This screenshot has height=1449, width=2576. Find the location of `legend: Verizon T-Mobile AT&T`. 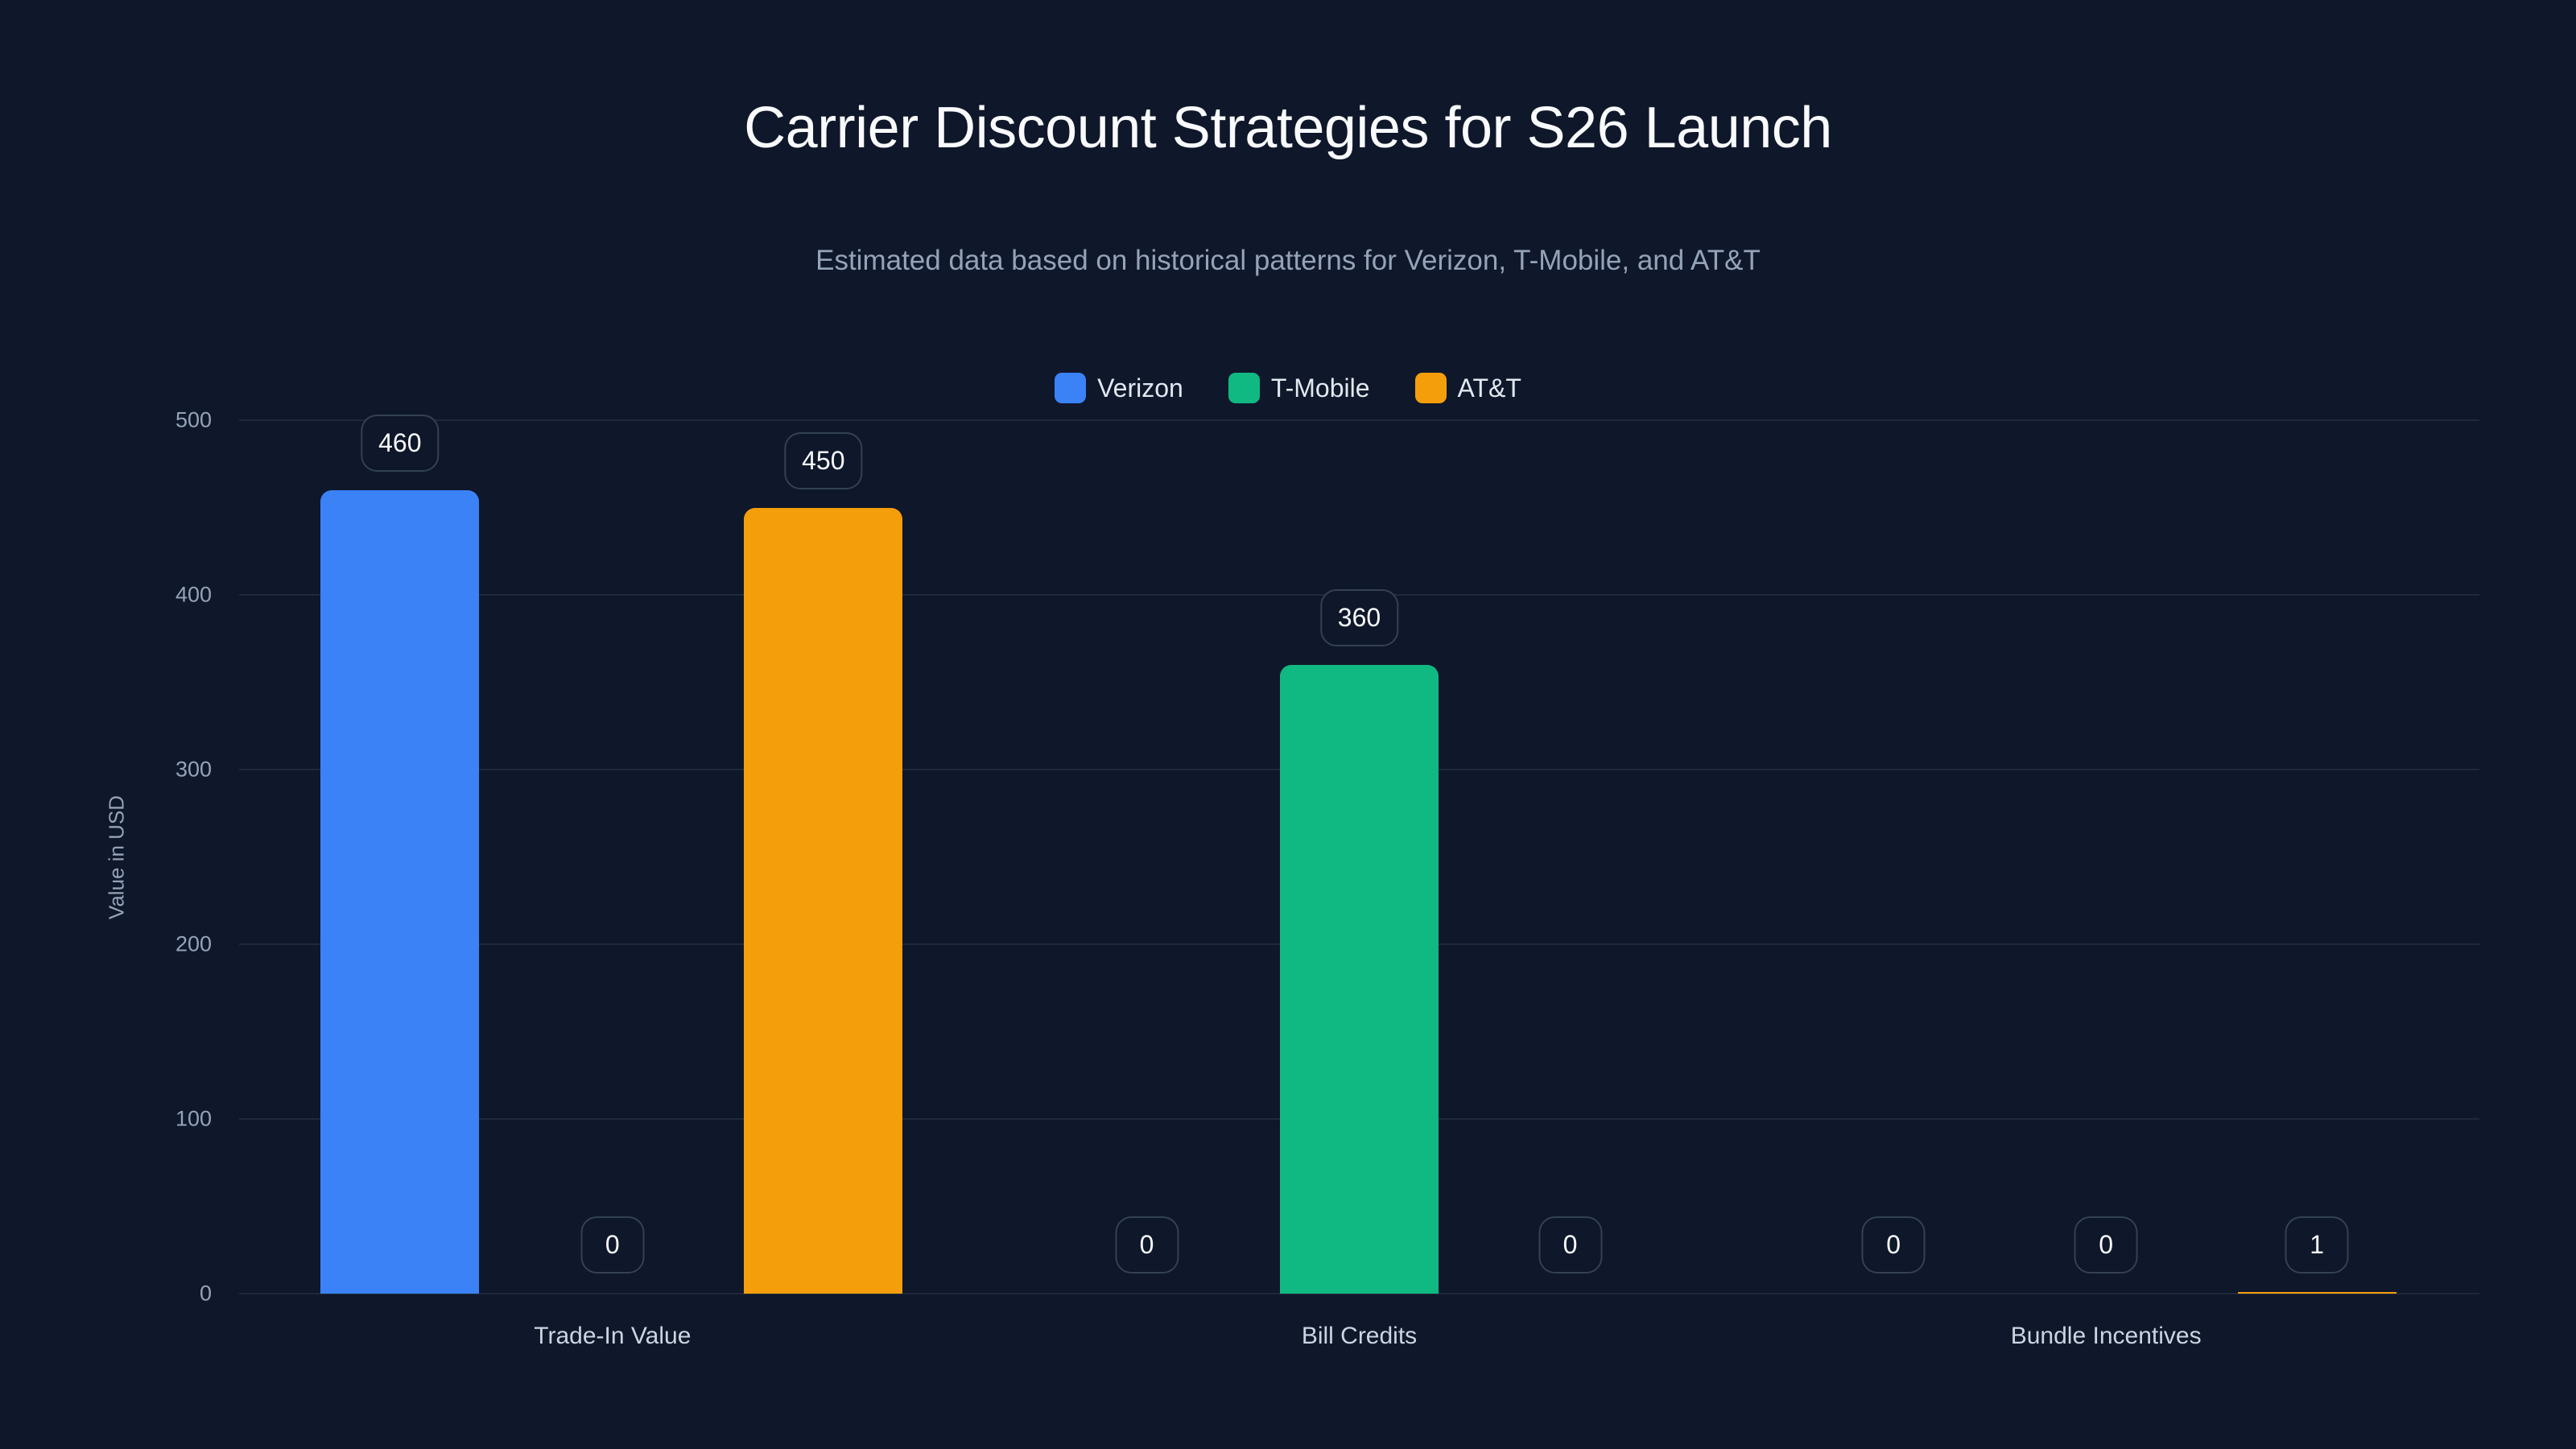

legend: Verizon T-Mobile AT&T is located at coordinates (1288, 388).